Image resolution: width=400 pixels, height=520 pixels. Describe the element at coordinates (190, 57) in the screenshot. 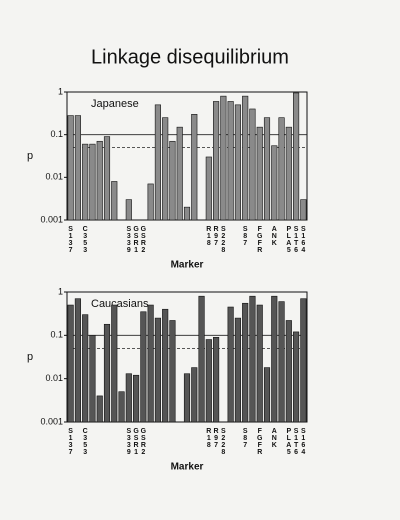

I see `page-title: Linkage disequilibrium` at that location.